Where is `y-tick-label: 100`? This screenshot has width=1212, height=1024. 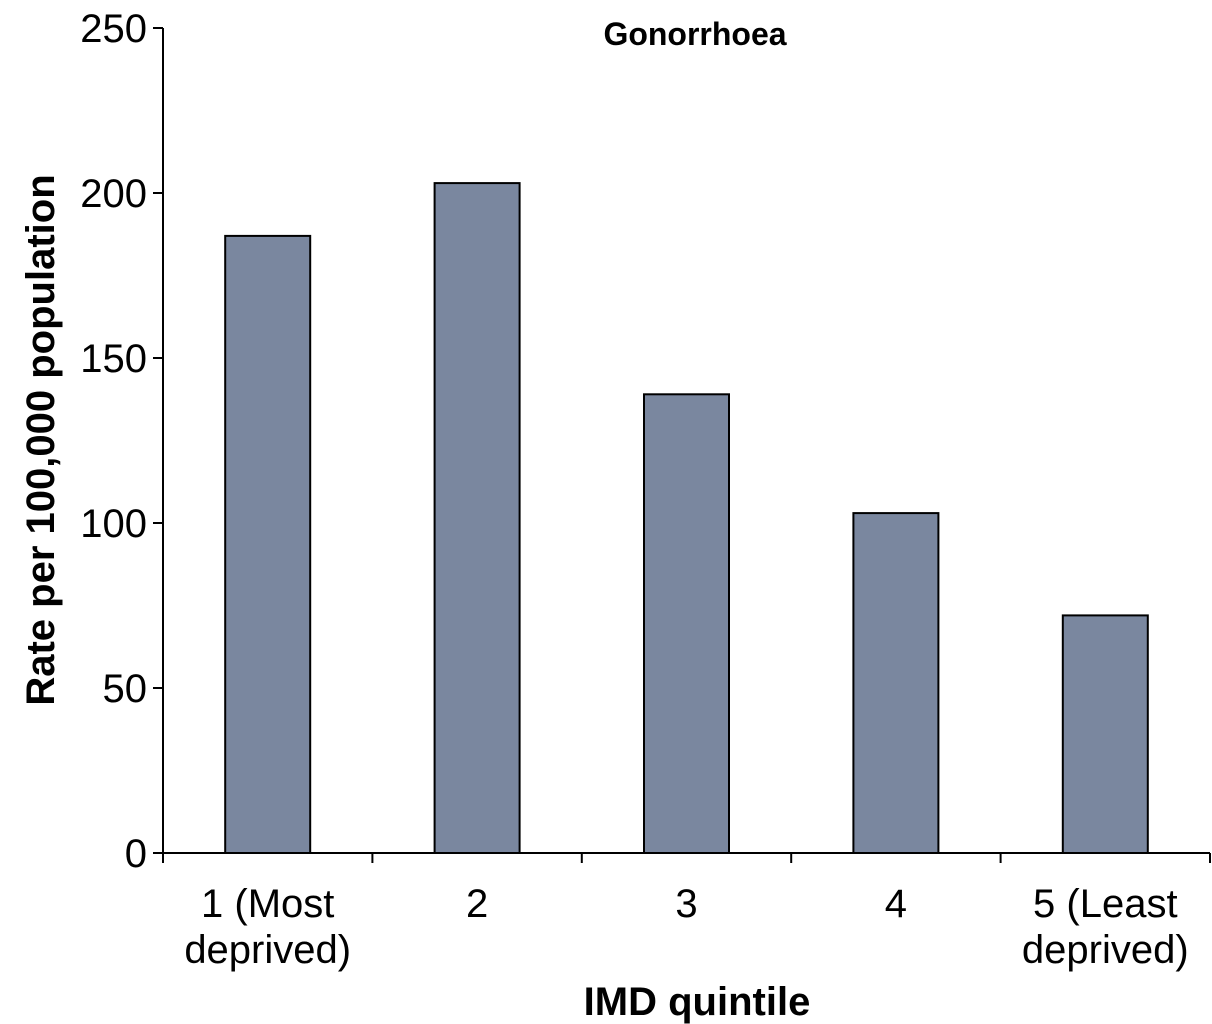 y-tick-label: 100 is located at coordinates (113, 524).